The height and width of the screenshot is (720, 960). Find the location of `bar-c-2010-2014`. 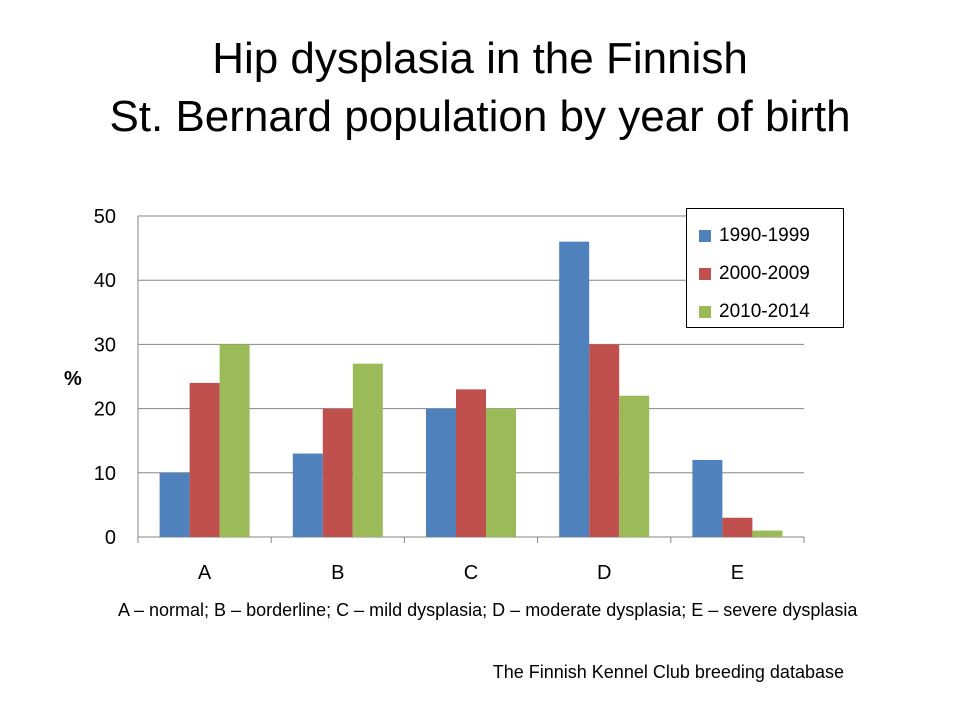

bar-c-2010-2014 is located at coordinates (501, 472).